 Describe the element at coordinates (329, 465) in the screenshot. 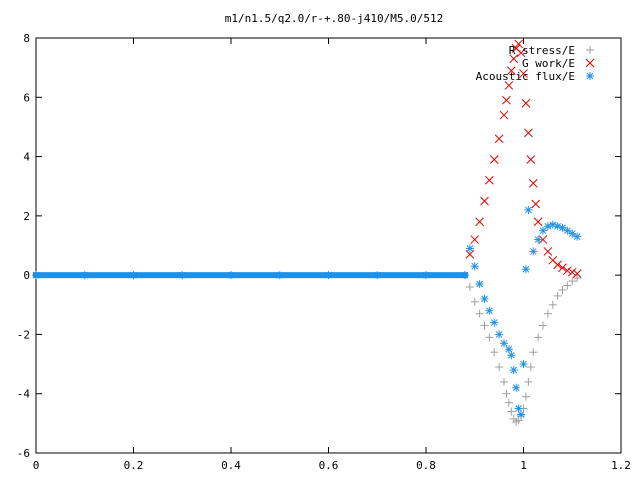

I see `x-tick-label: 0.6` at that location.